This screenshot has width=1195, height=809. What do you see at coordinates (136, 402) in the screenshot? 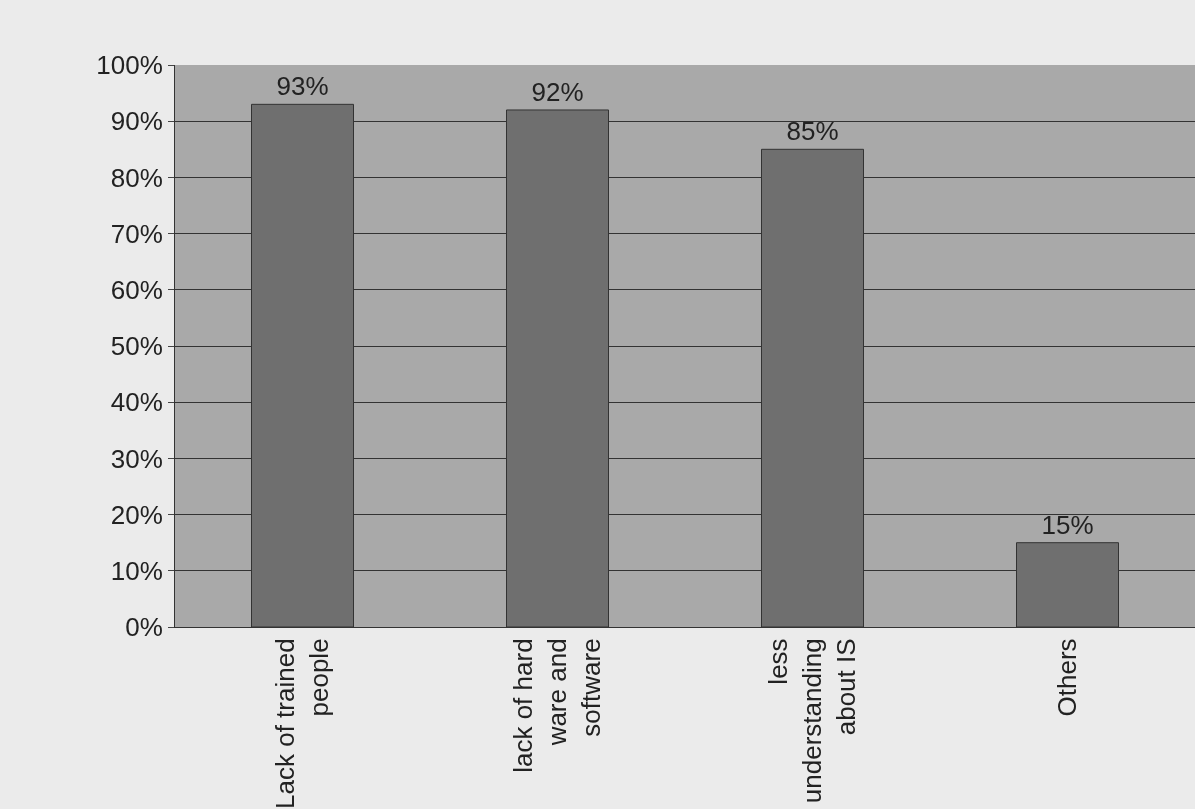
I see `y-tick-label: 40%` at bounding box center [136, 402].